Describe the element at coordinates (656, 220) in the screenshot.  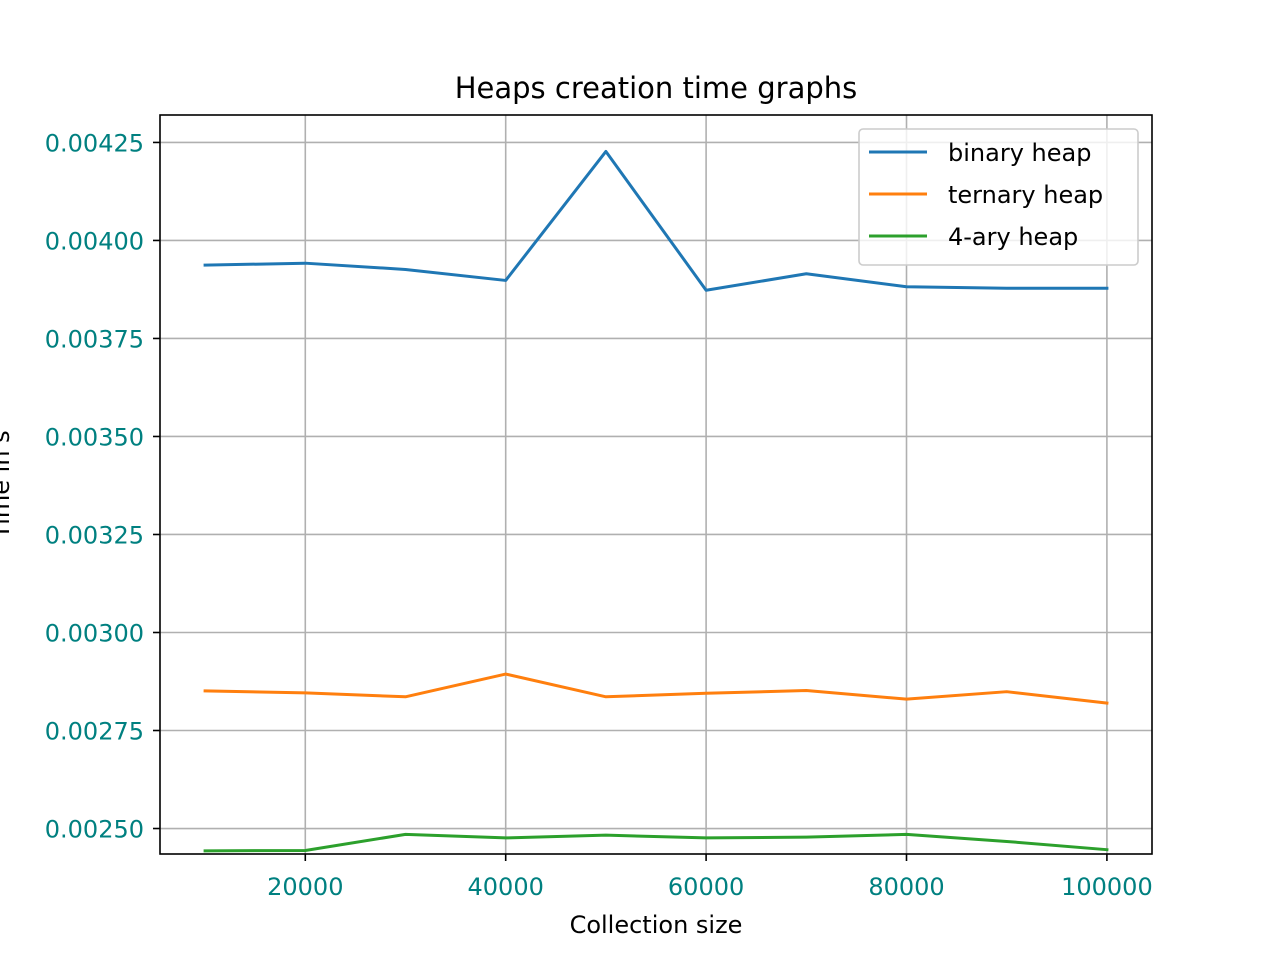
I see `series-line-binary-heap` at that location.